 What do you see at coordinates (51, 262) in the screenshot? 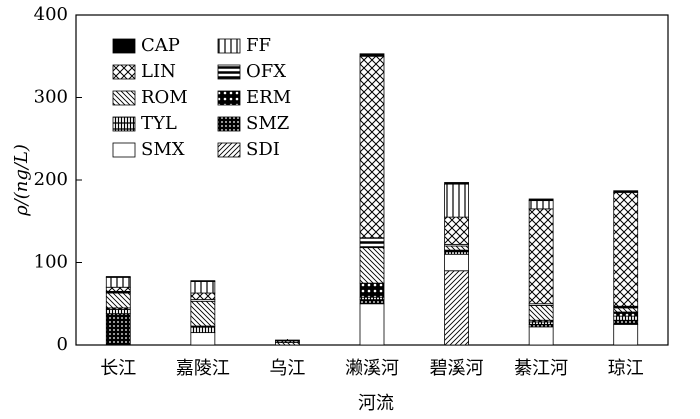
I see `y-tick-label: 100` at bounding box center [51, 262].